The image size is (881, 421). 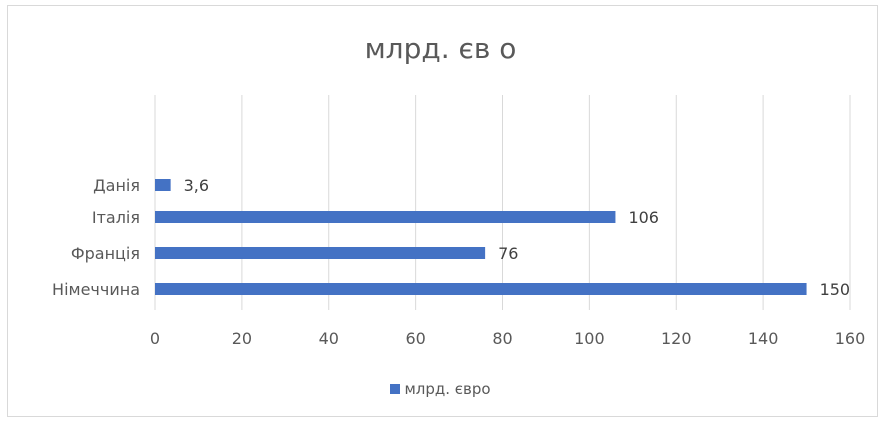 I want to click on category-label: Італія, so click(x=116, y=217).